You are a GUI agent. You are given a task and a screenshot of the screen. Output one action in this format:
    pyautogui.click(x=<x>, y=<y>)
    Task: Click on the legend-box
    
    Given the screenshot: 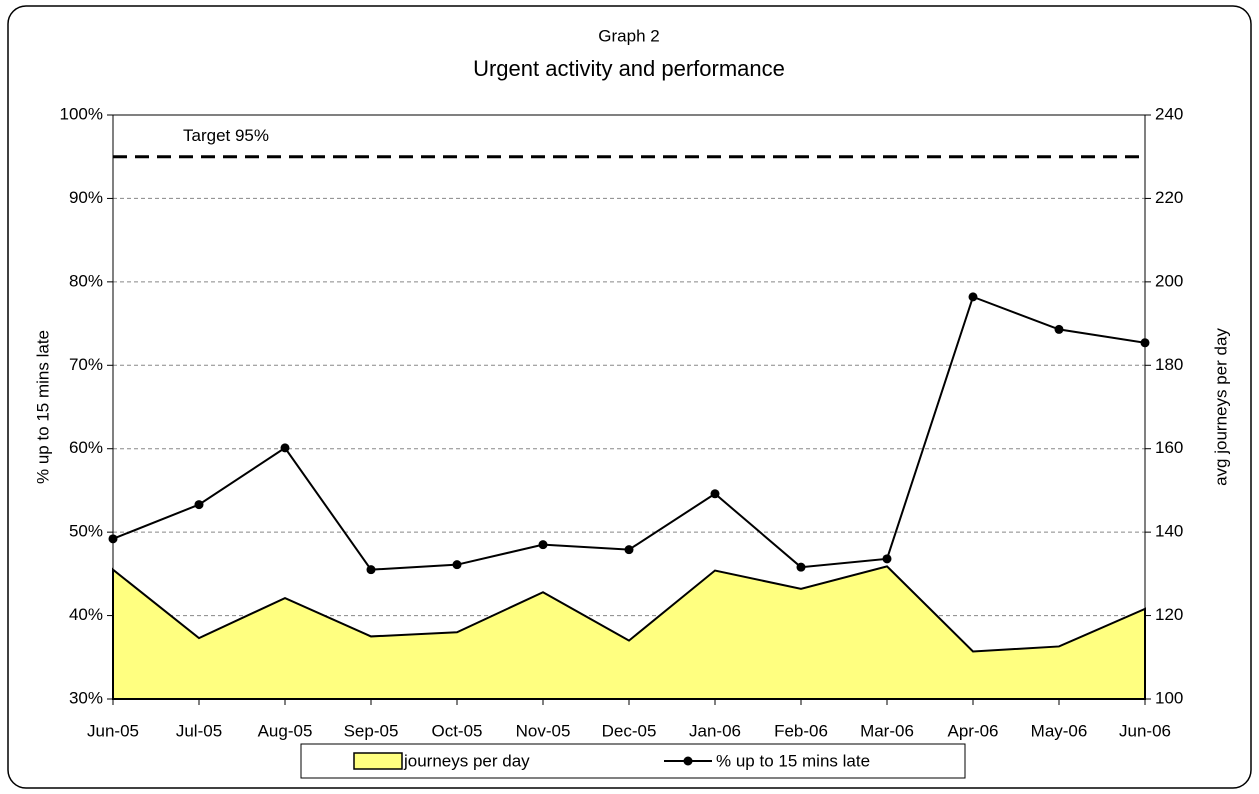 What is the action you would take?
    pyautogui.click(x=633, y=761)
    